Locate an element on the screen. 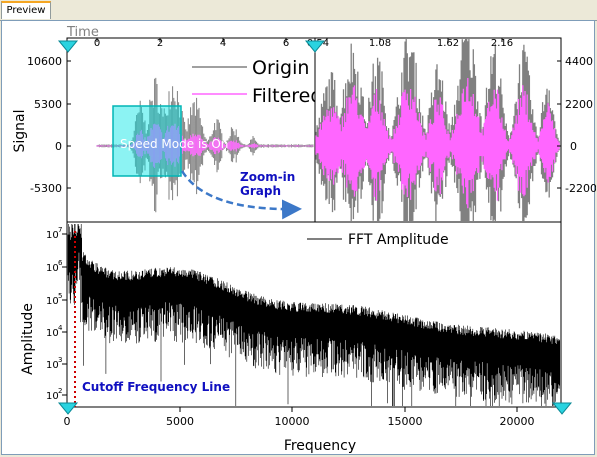  fft-xlabel: Frequency is located at coordinates (320, 446).